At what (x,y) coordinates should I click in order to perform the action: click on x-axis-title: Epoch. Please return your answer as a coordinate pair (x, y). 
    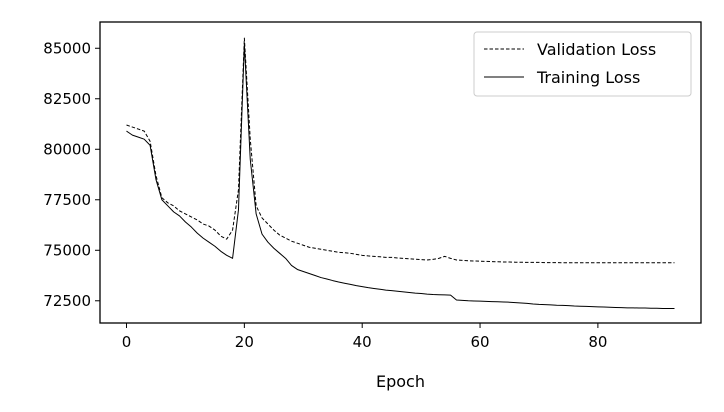
    Looking at the image, I should click on (400, 381).